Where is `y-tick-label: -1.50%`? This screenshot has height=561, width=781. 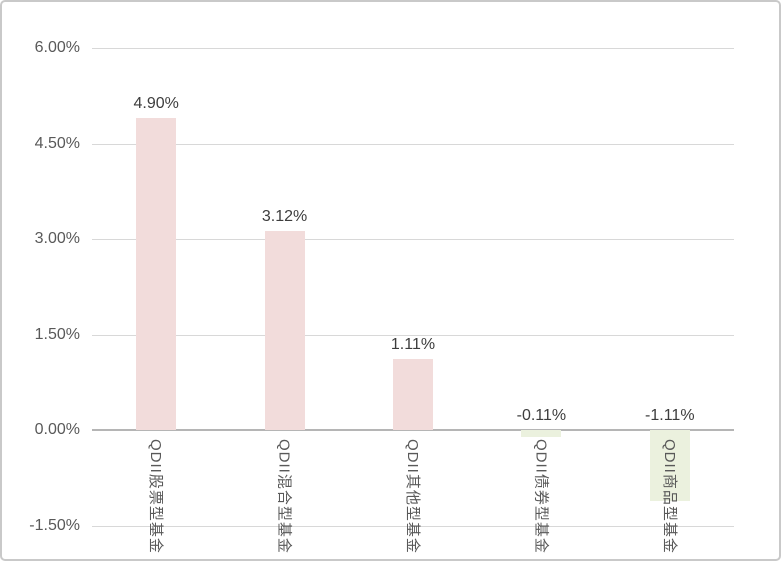 y-tick-label: -1.50% is located at coordinates (54, 525).